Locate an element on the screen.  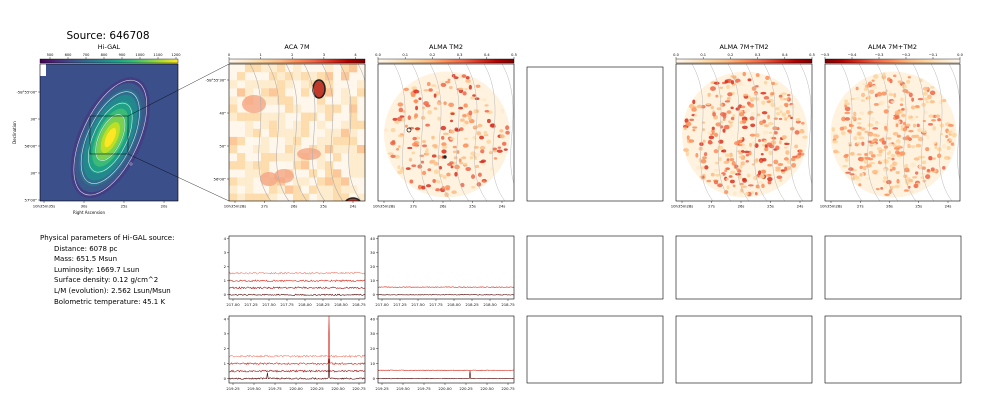
param-mass: Mass: 651.5 Msun is located at coordinates (86, 259).